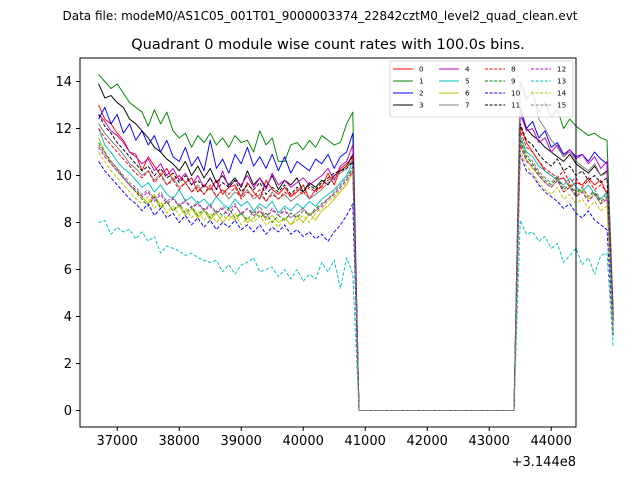 The width and height of the screenshot is (640, 480). What do you see at coordinates (68, 317) in the screenshot?
I see `y-tick-label: 4` at bounding box center [68, 317].